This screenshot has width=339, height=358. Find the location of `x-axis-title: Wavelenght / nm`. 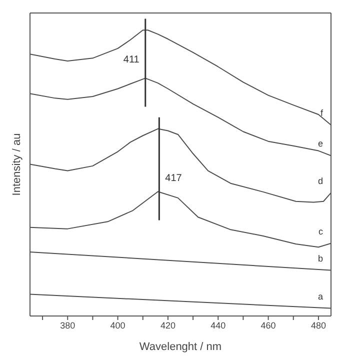

x-axis-title: Wavelenght / nm is located at coordinates (180, 347).